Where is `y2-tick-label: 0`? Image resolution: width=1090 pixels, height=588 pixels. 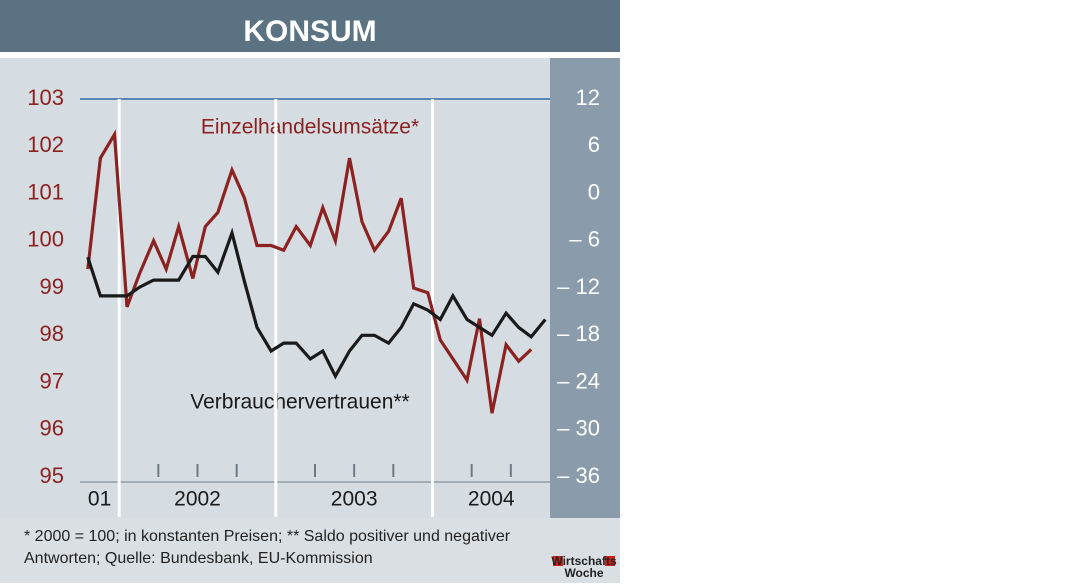
y2-tick-label: 0 is located at coordinates (594, 191).